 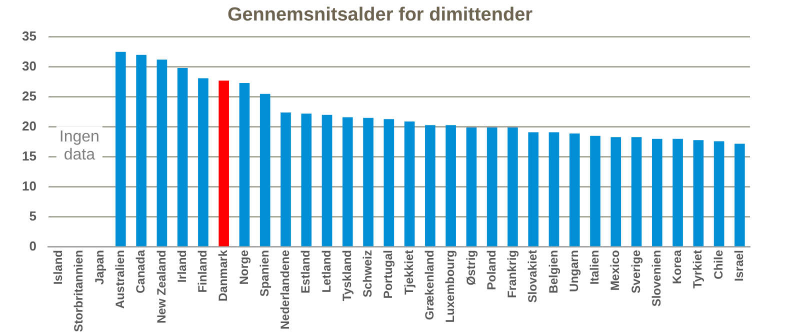 What do you see at coordinates (223, 276) in the screenshot?
I see `x-tick-label: Danmark` at bounding box center [223, 276].